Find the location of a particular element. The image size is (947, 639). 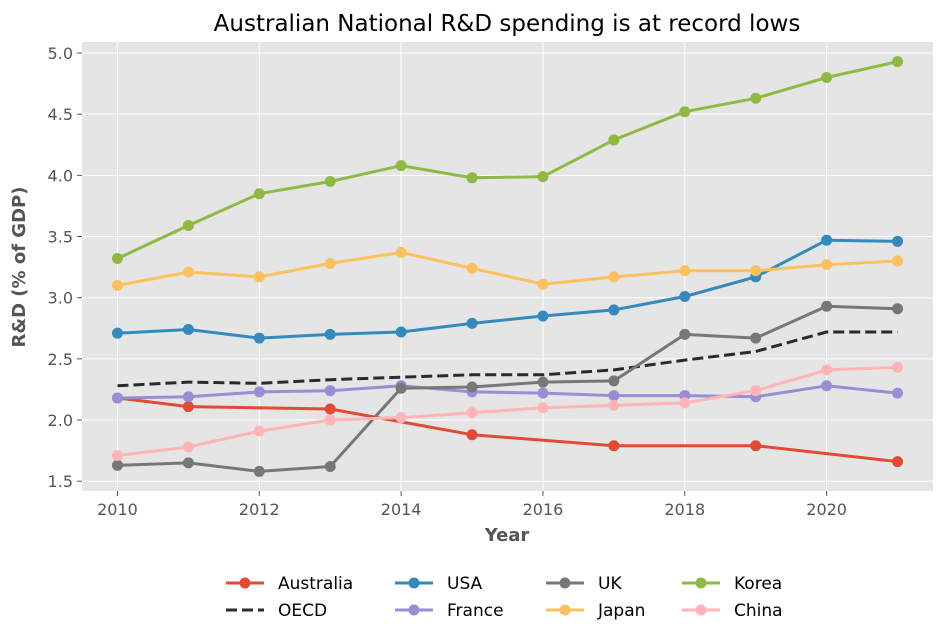

x-tick-label: 2010 is located at coordinates (117, 509).